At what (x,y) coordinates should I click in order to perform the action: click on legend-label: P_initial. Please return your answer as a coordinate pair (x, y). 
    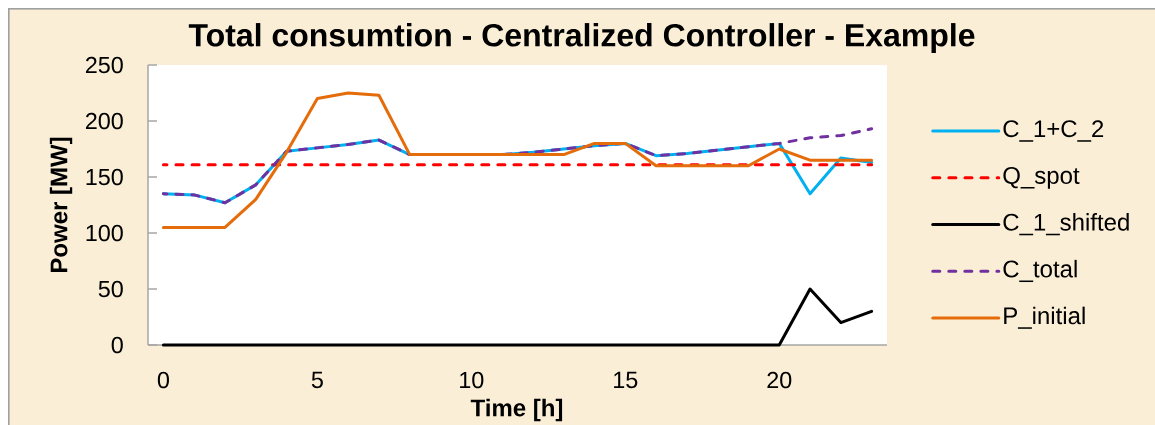
    Looking at the image, I should click on (1044, 317).